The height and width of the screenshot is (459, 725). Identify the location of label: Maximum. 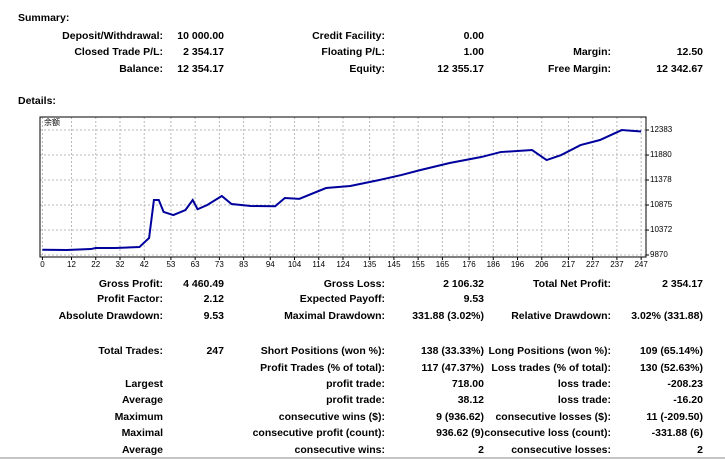
(139, 417).